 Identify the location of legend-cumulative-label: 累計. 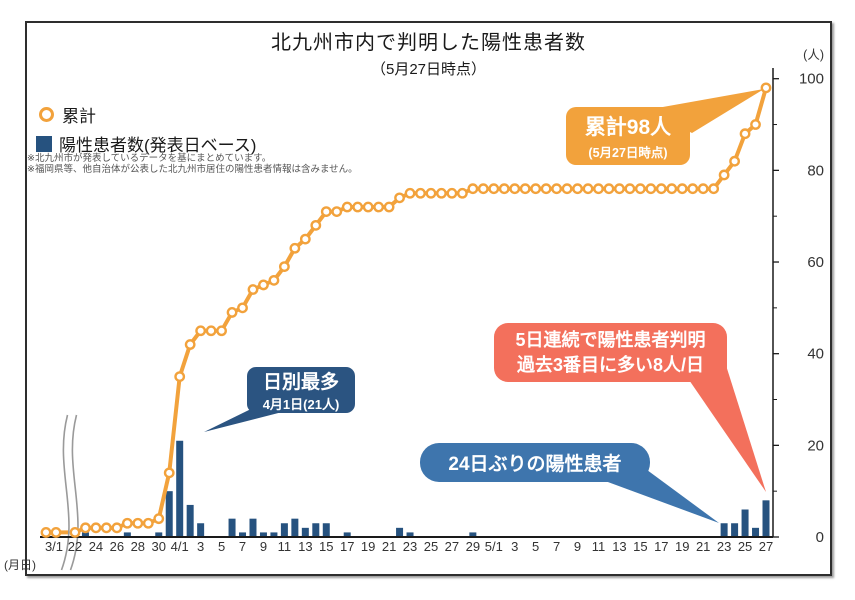
(79, 116).